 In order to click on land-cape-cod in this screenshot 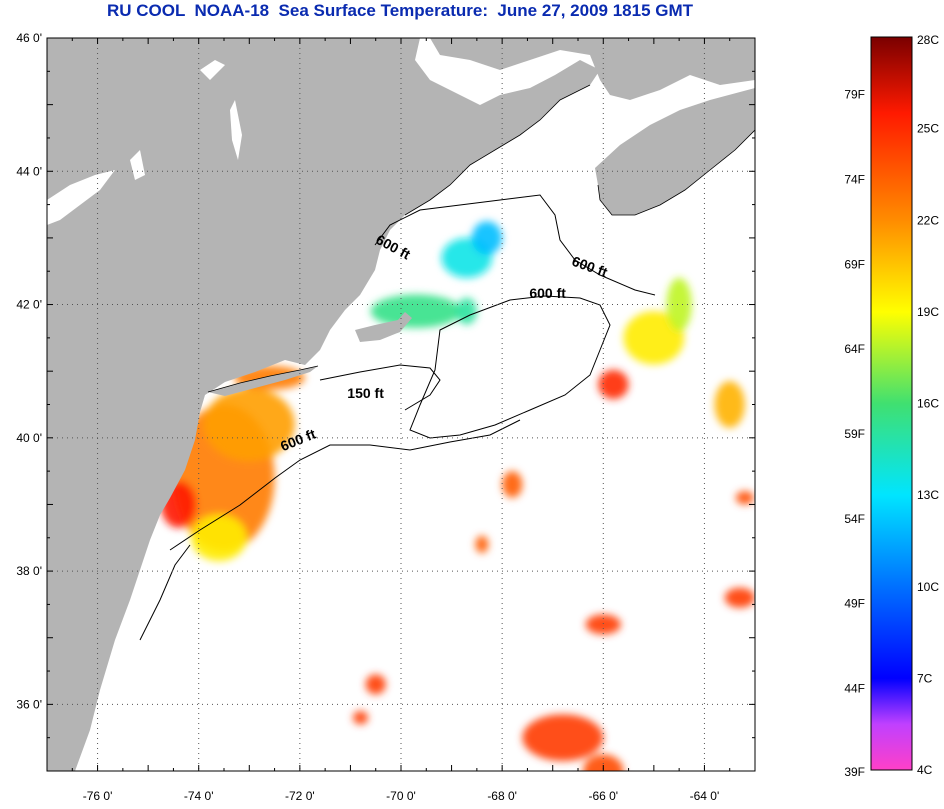, I will do `click(383, 327)`.